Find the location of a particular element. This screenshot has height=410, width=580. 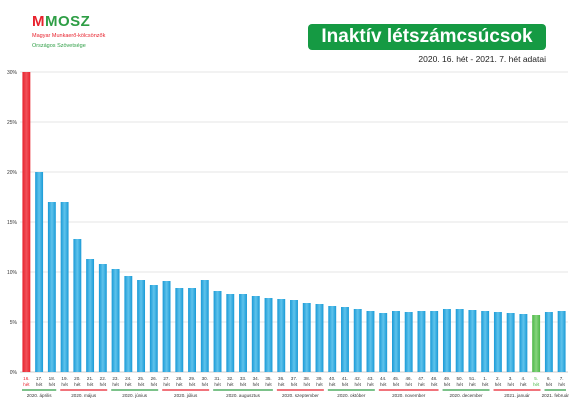

x-tick-label: 19. is located at coordinates (64, 378).